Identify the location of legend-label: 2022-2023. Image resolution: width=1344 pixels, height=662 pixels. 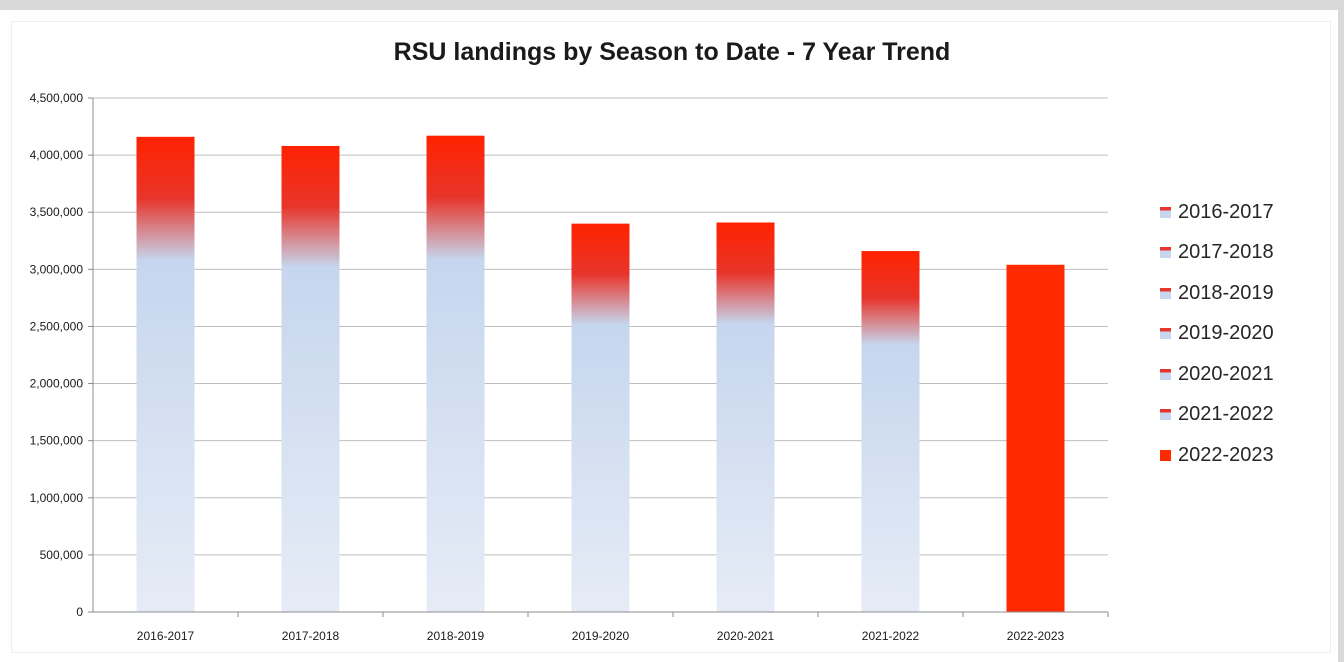
(1226, 454).